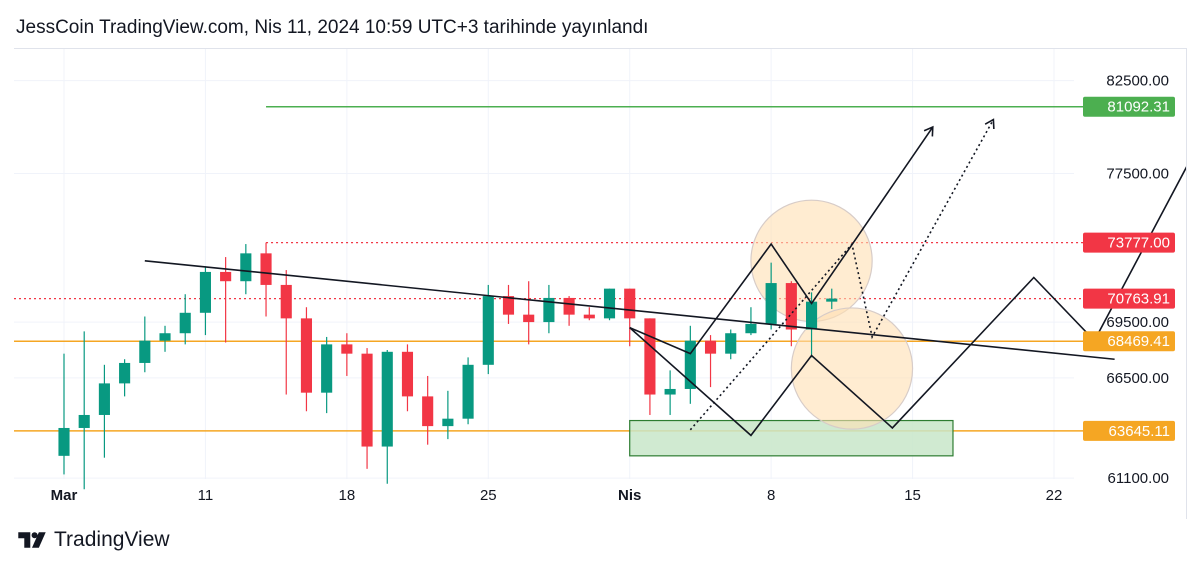  What do you see at coordinates (791, 438) in the screenshot?
I see `demand-zone-box` at bounding box center [791, 438].